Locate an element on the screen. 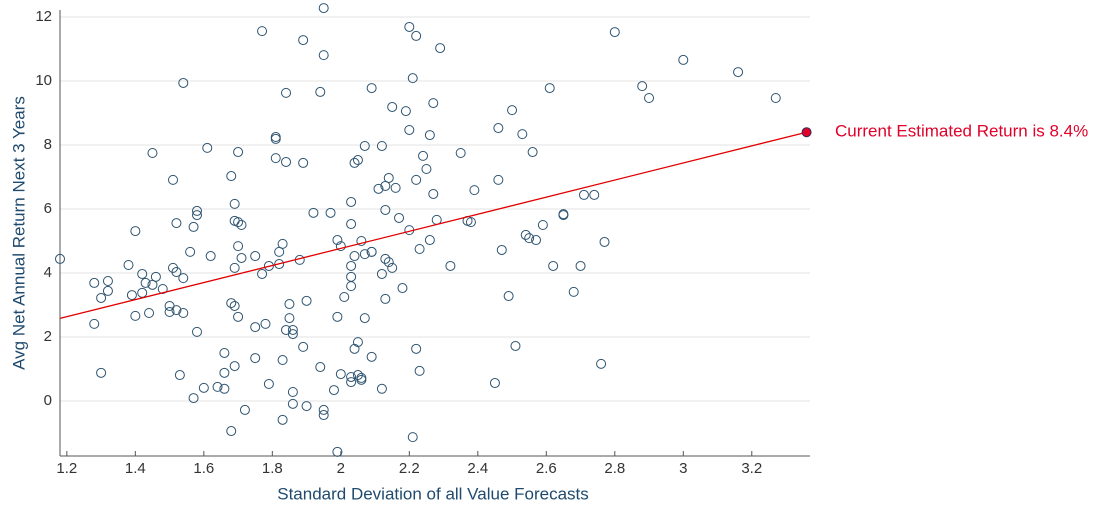 The image size is (1111, 506). highlight-point is located at coordinates (806, 132).